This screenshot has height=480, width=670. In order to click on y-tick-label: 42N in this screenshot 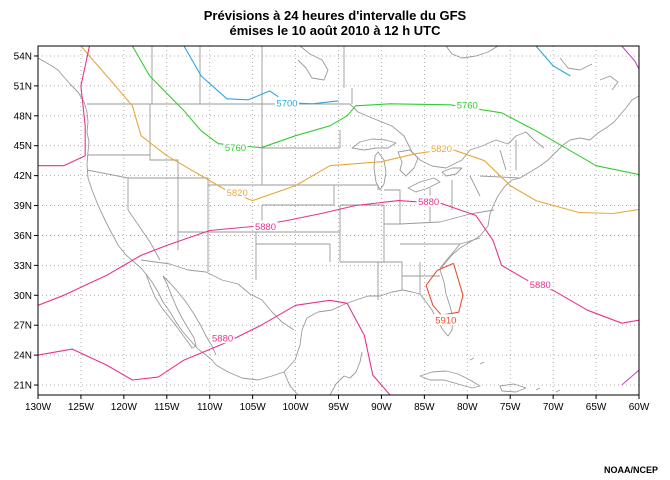, I will do `click(23, 176)`.